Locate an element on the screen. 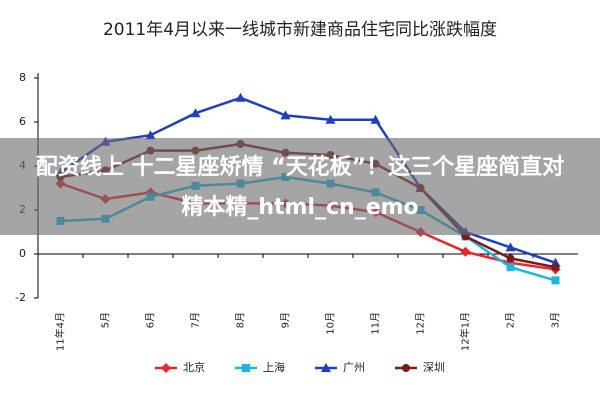 The image size is (600, 400). legend-label: 上海 is located at coordinates (274, 367).